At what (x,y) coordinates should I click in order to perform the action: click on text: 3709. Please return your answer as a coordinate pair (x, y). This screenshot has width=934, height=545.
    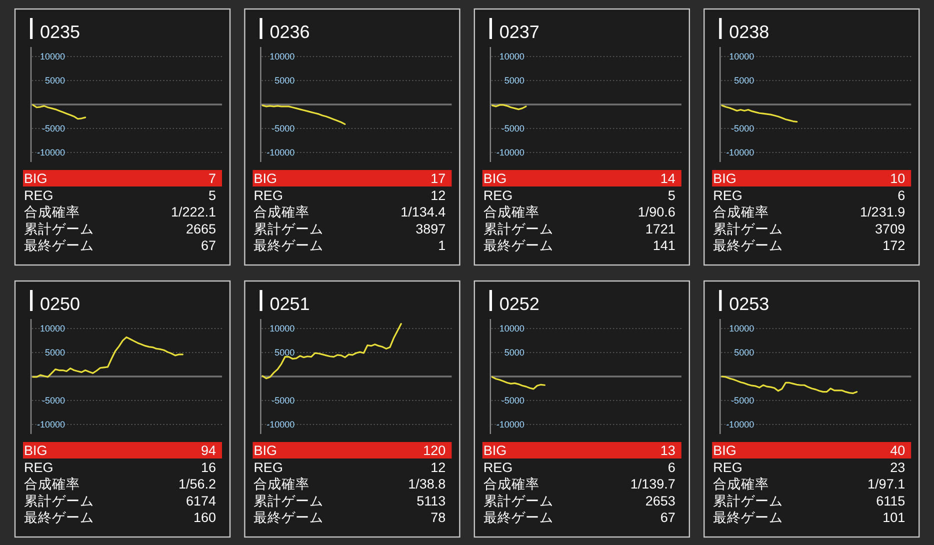
    Looking at the image, I should click on (890, 228).